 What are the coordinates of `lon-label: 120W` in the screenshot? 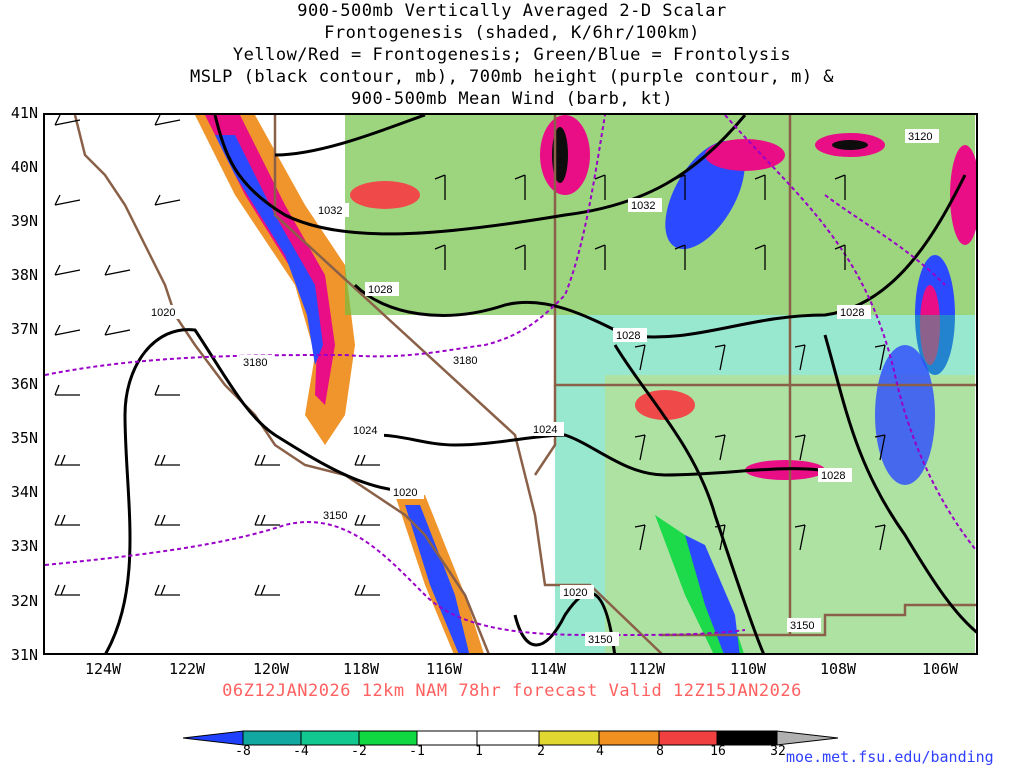 It's located at (271, 669).